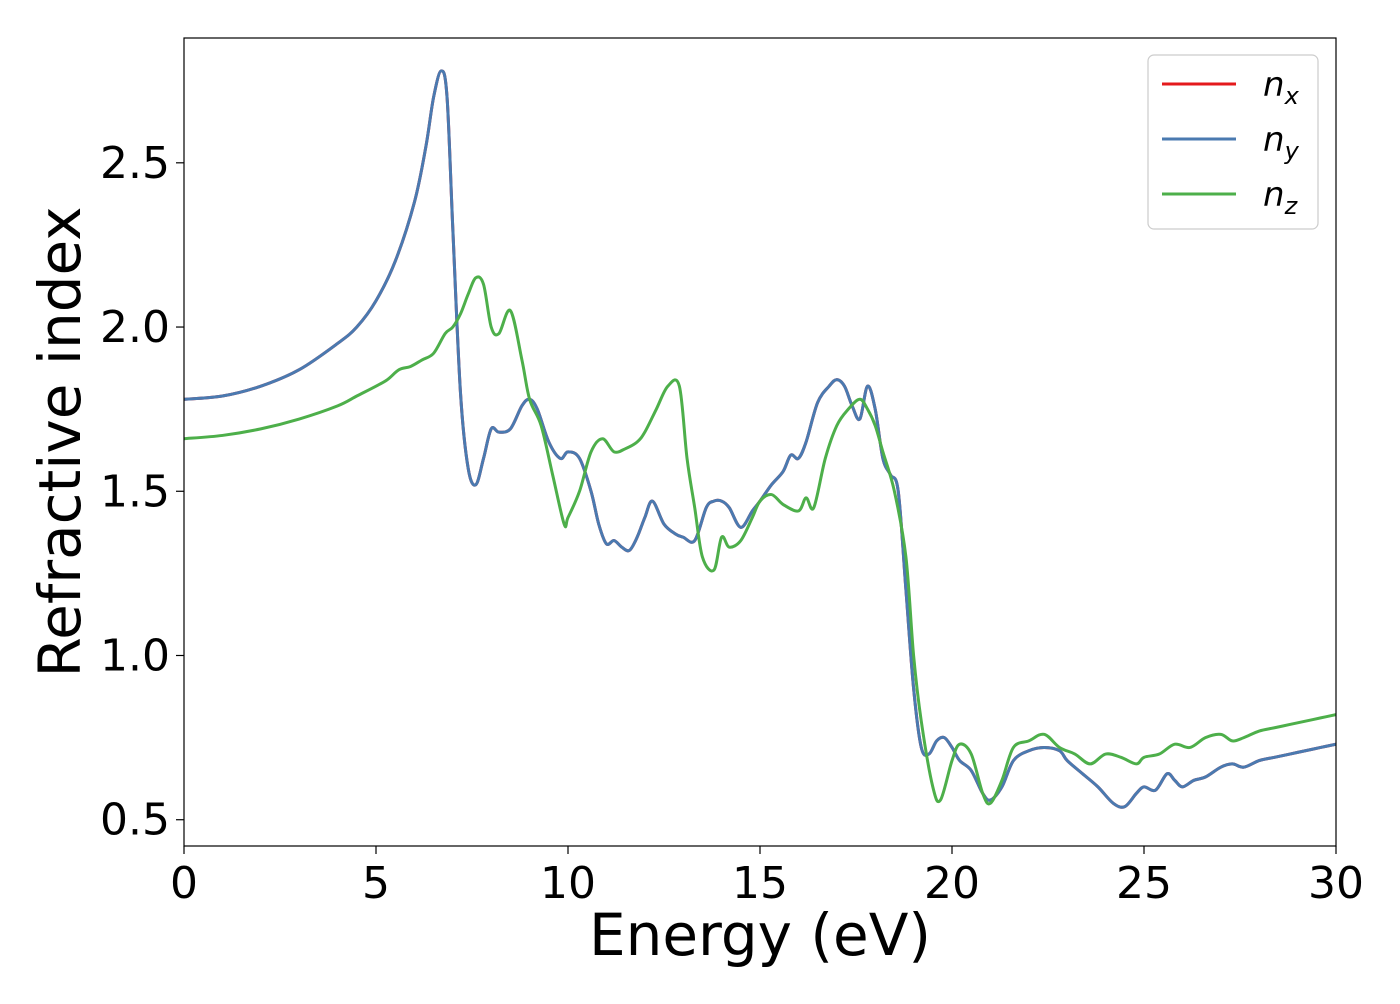 The width and height of the screenshot is (1400, 1004). What do you see at coordinates (1281, 197) in the screenshot?
I see `legend-label-nz: nz` at bounding box center [1281, 197].